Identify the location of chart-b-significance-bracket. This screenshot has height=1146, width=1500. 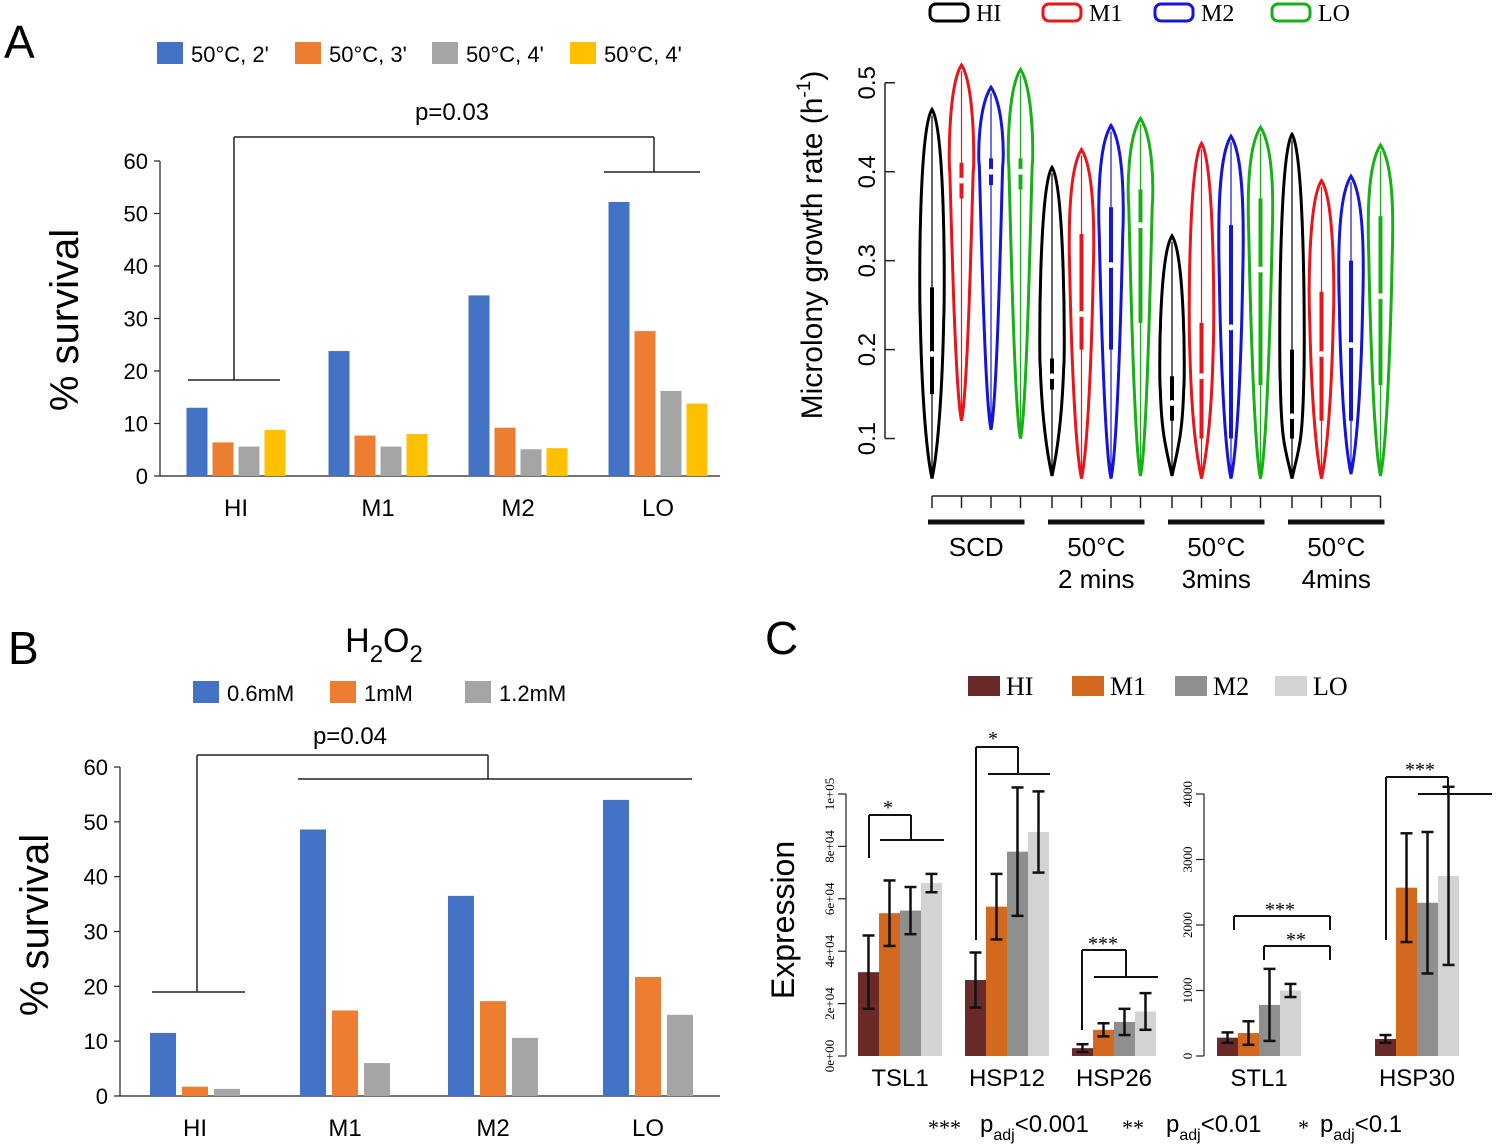
(422, 873).